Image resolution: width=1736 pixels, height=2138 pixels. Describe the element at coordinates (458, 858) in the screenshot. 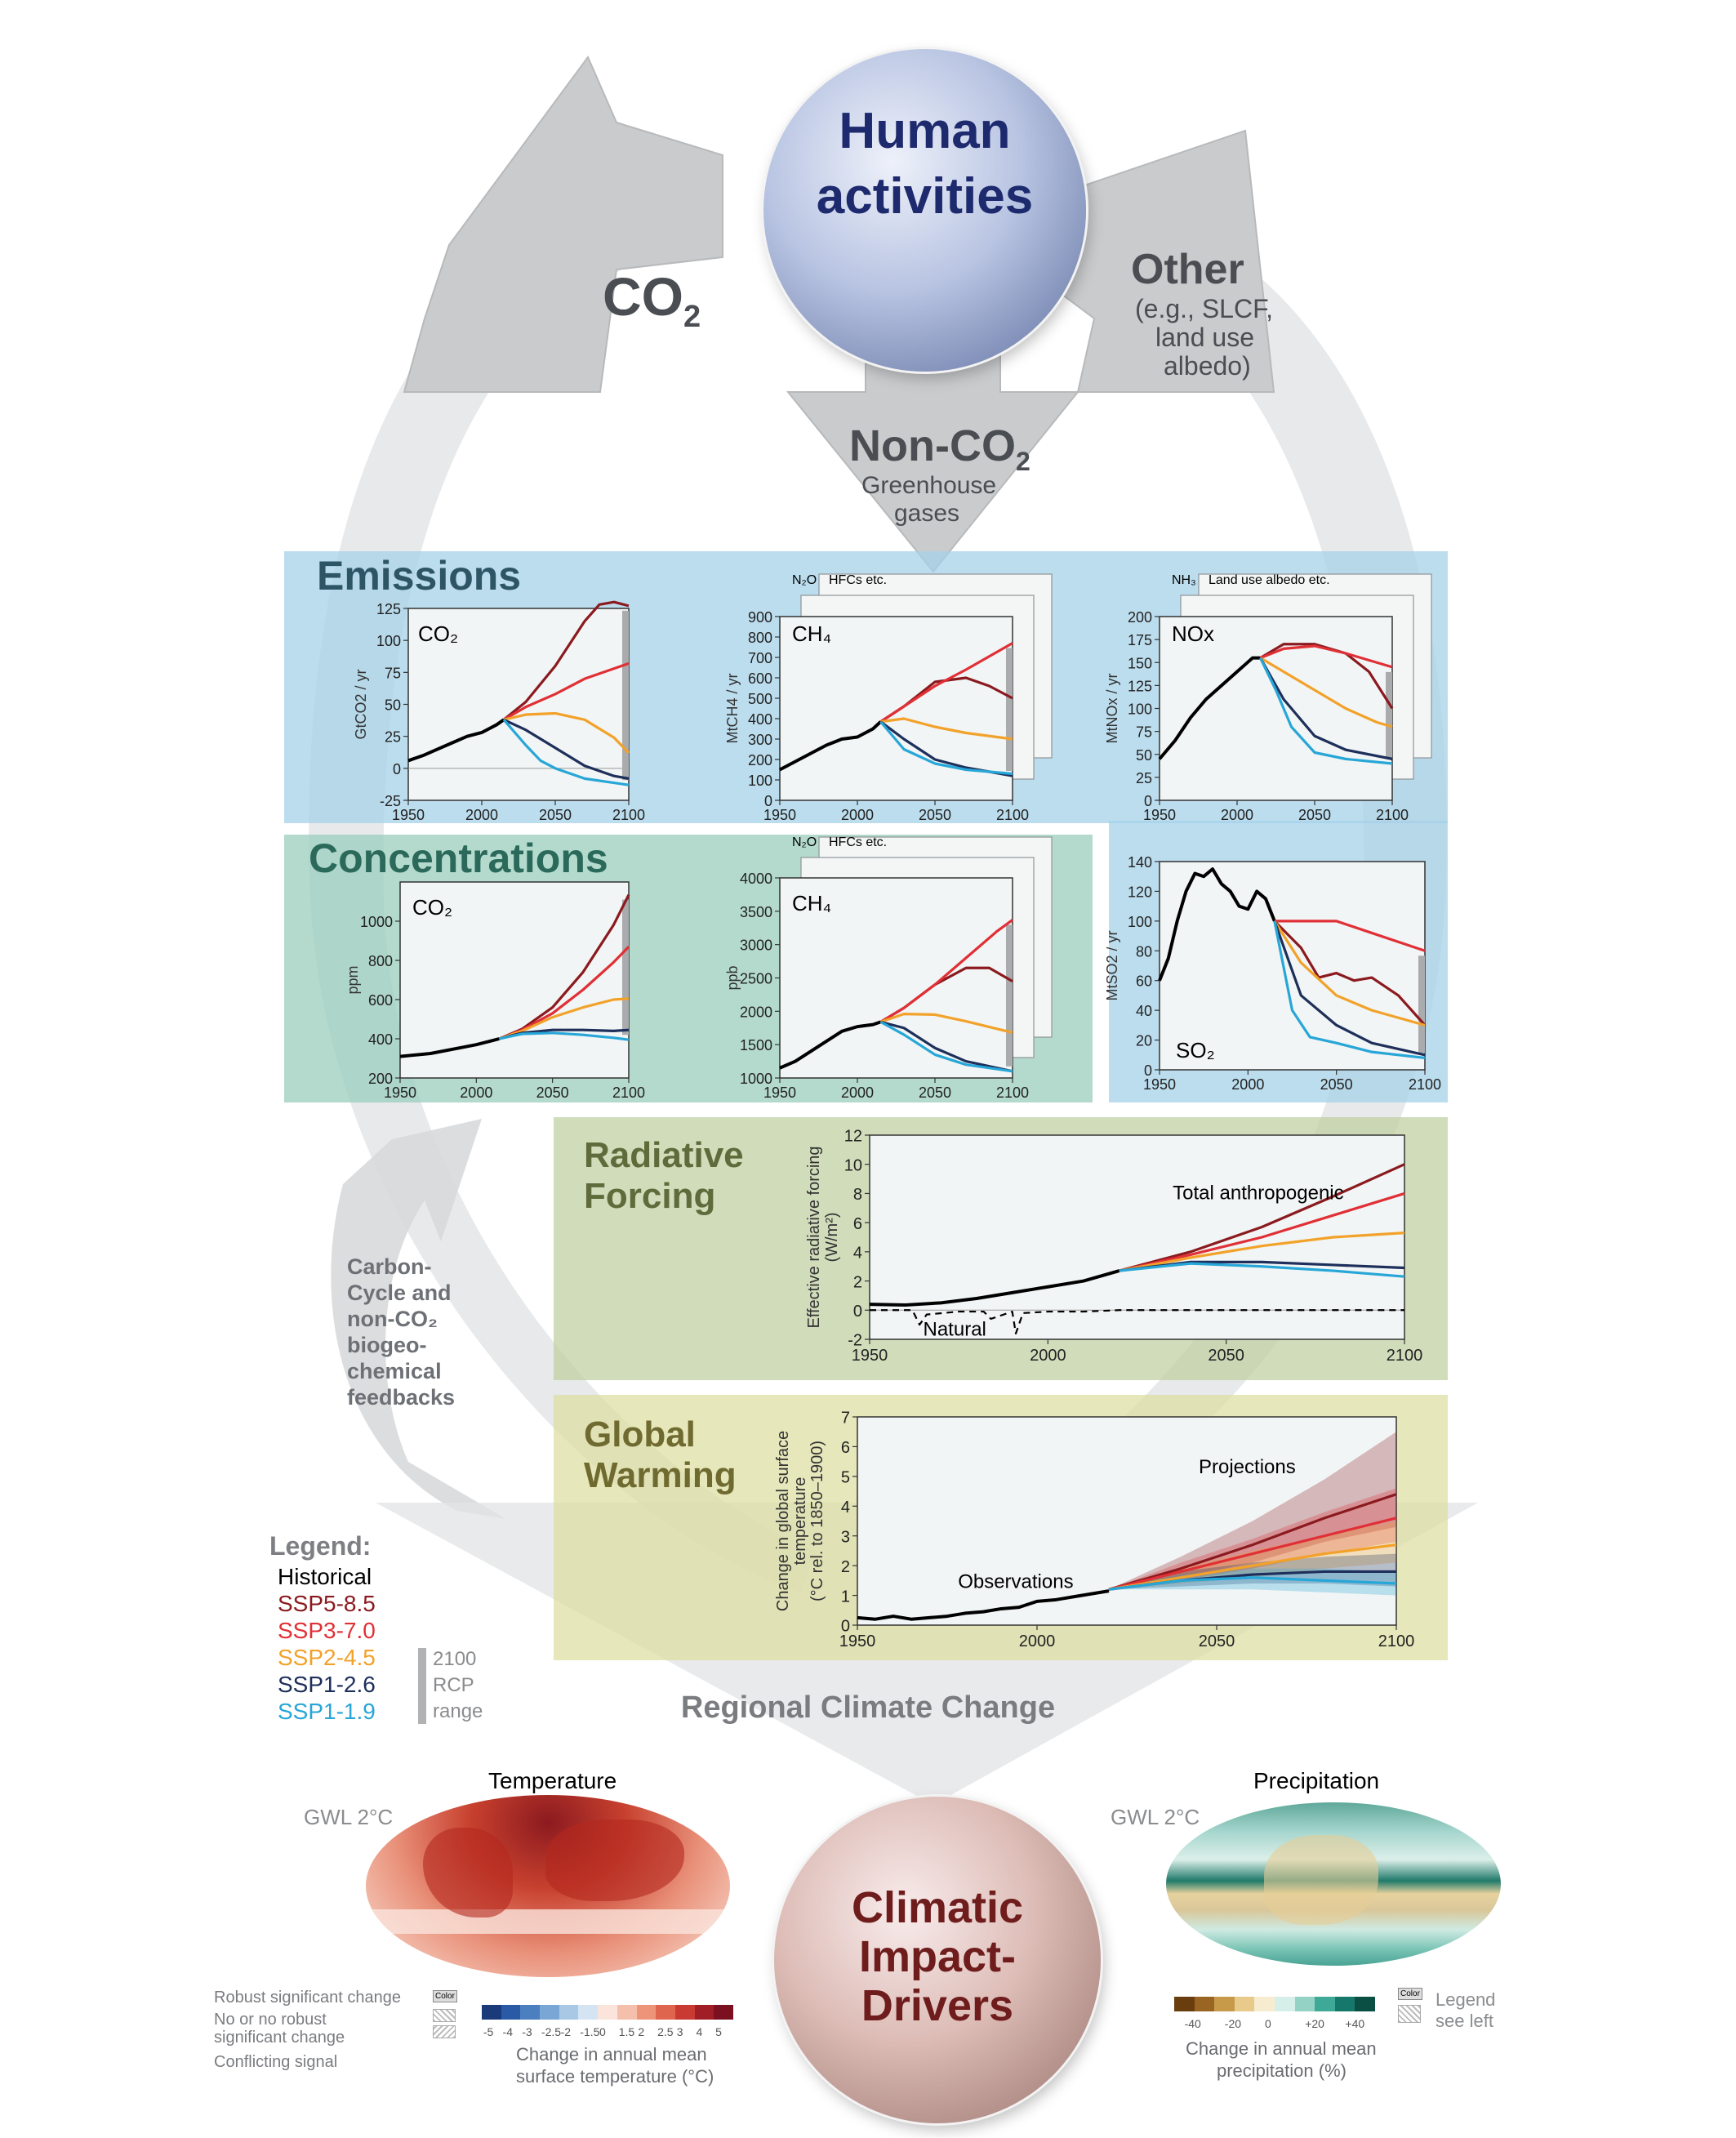

I see `concentrations-title: Concentrations` at that location.